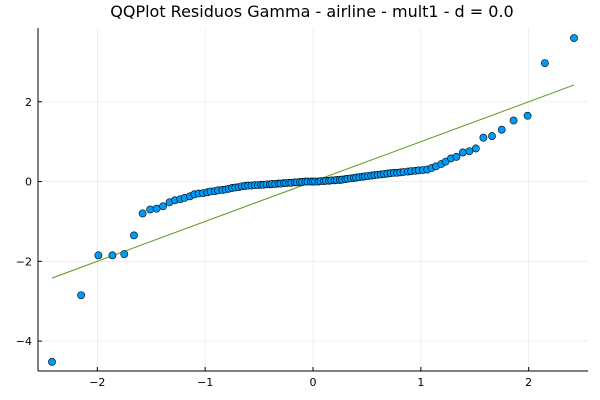 The image size is (600, 400). I want to click on y-tick-label: 0, so click(28, 182).